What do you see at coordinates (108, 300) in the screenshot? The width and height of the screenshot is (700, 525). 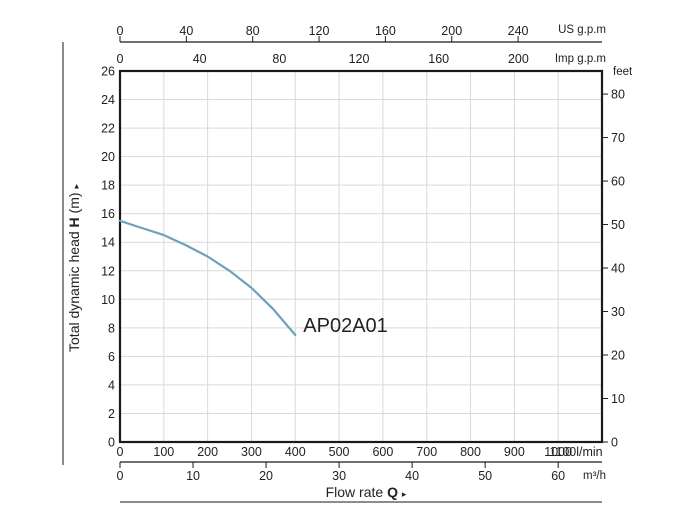 I see `y-tick-label-m: 10` at bounding box center [108, 300].